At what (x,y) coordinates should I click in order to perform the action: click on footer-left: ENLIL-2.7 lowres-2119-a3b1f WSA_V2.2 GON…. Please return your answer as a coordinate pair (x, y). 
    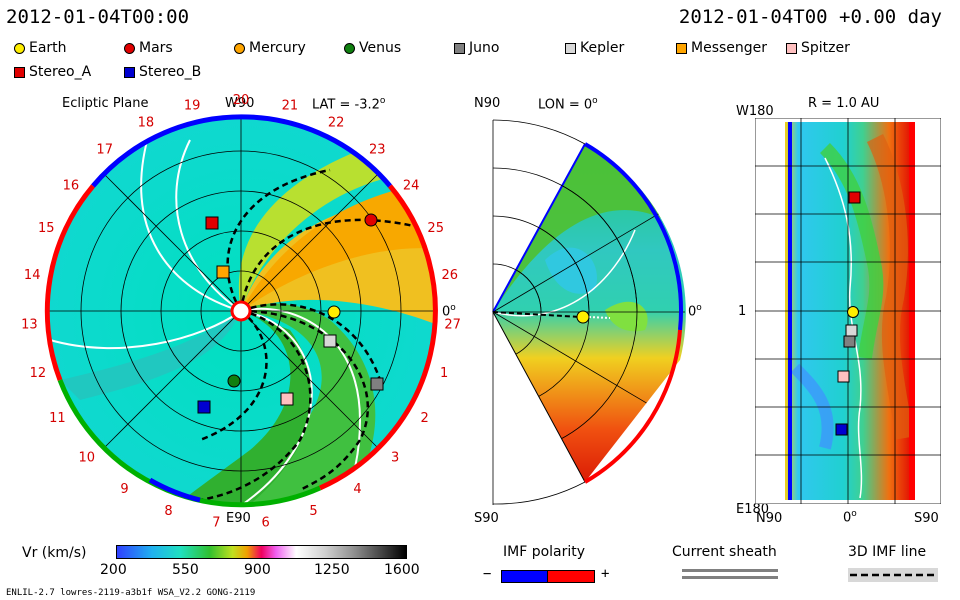
    Looking at the image, I should click on (131, 593).